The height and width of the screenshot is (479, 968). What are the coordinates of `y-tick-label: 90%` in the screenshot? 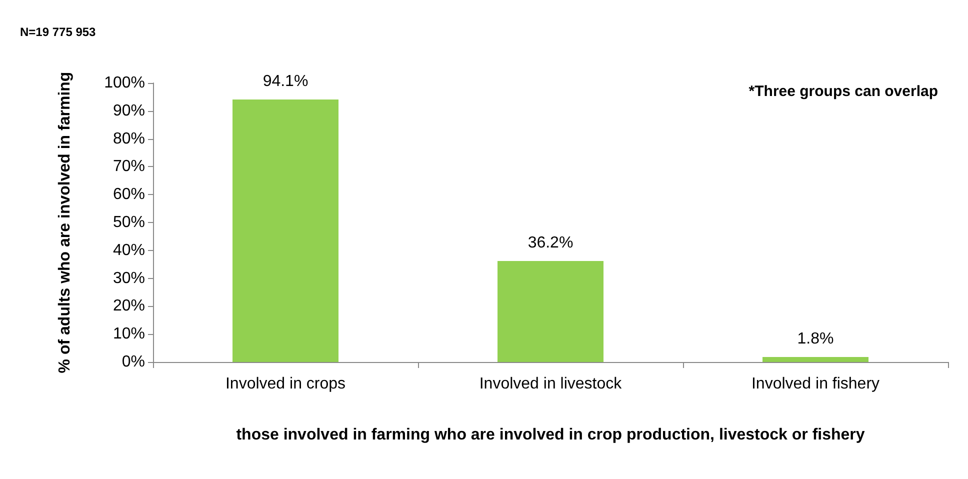 It's located at (128, 111).